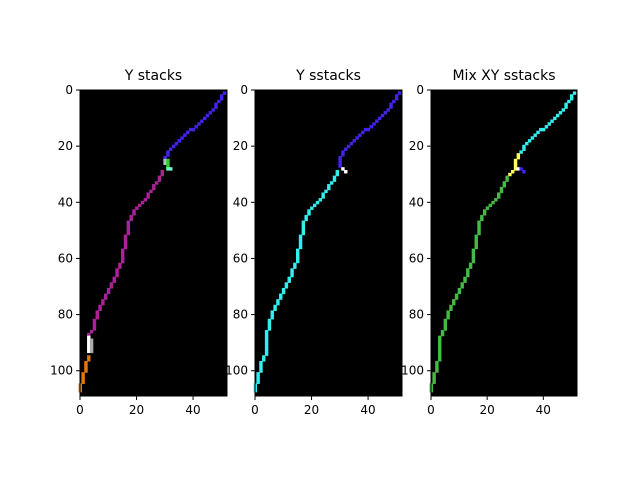 The height and width of the screenshot is (480, 640). Describe the element at coordinates (65, 146) in the screenshot. I see `y-tick-label: 20` at that location.